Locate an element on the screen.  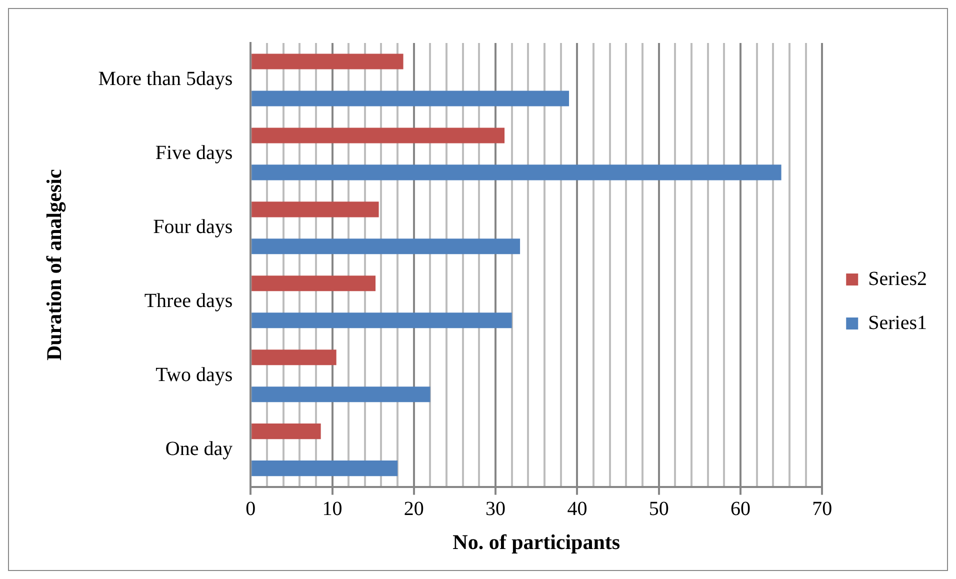
x-tick-label: 60 is located at coordinates (740, 509).